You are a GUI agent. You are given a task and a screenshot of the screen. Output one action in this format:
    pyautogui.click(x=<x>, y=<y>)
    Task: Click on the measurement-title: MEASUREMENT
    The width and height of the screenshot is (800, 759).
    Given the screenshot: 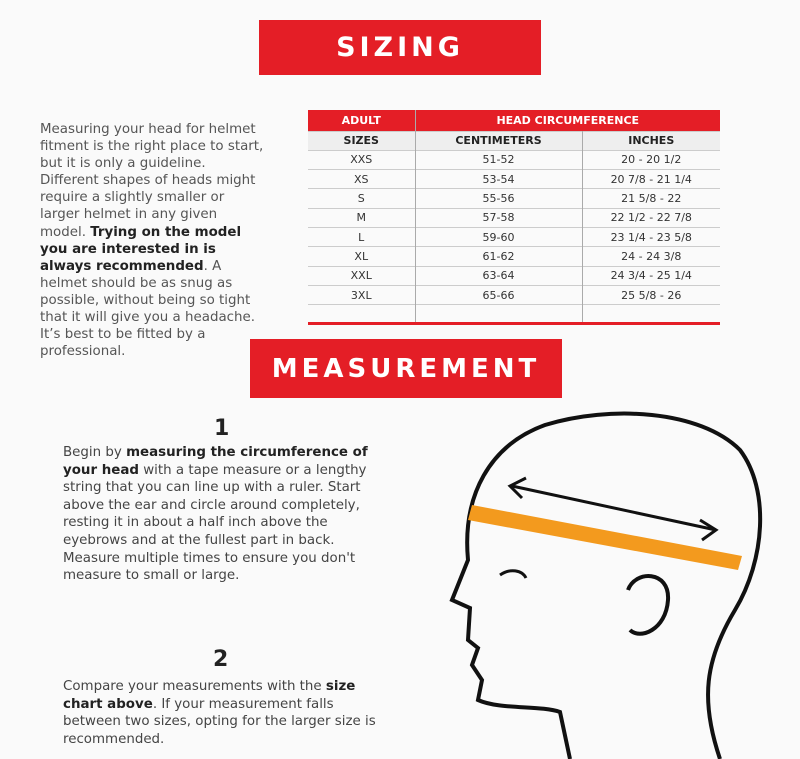 What is the action you would take?
    pyautogui.click(x=406, y=368)
    